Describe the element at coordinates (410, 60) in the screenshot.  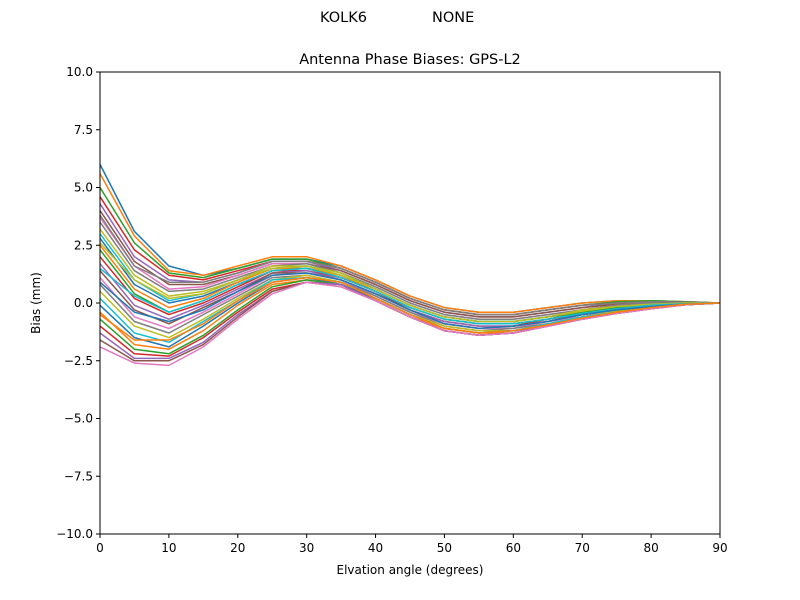
I see `chart-title: Antenna Phase Biases: GPS-L2` at that location.